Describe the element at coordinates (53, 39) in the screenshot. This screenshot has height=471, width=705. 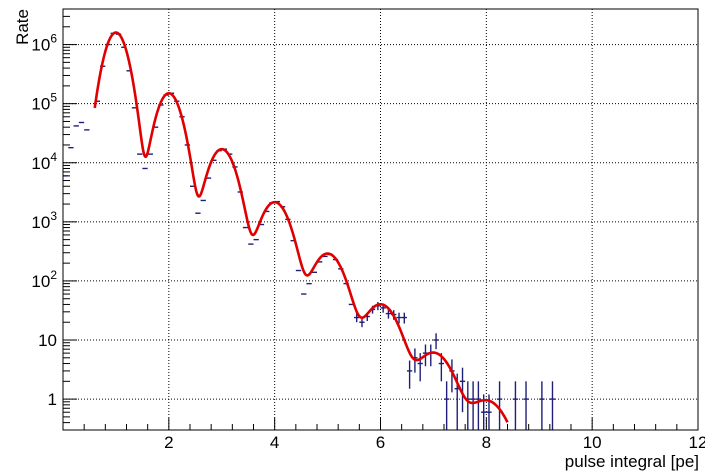
I see `y-tick-exponent: 6` at that location.